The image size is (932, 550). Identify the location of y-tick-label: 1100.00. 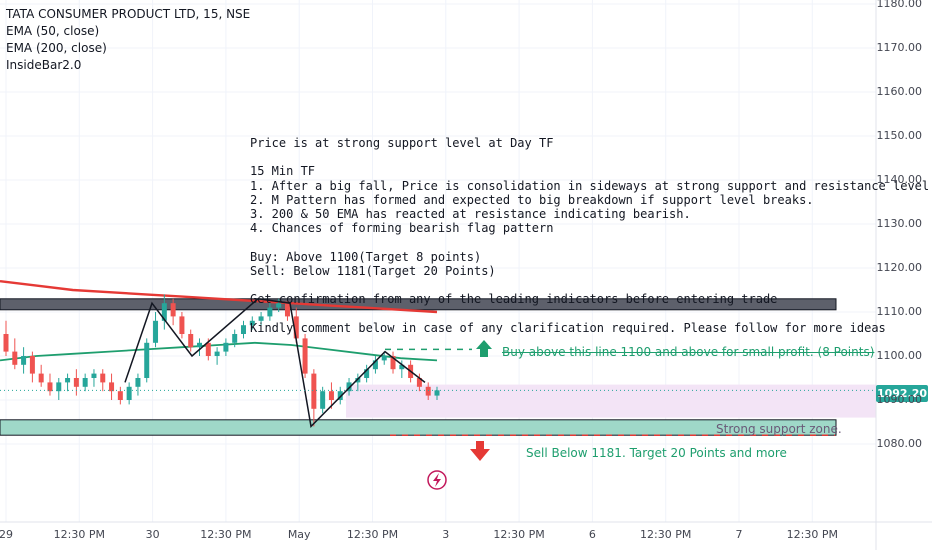
(899, 355).